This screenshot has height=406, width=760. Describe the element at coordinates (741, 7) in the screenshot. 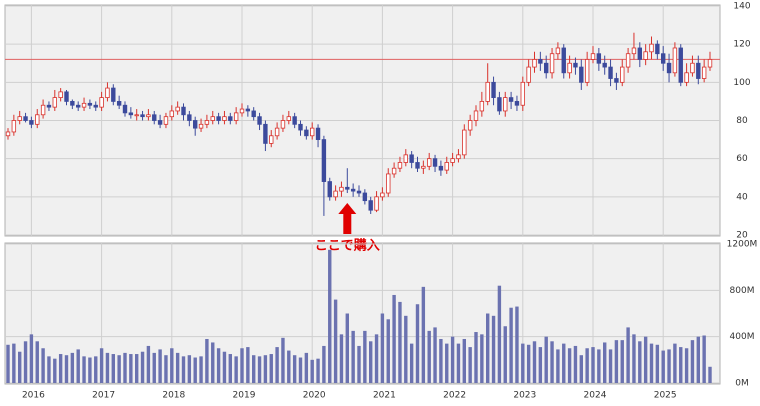

I see `y-tick-label: 140` at that location.